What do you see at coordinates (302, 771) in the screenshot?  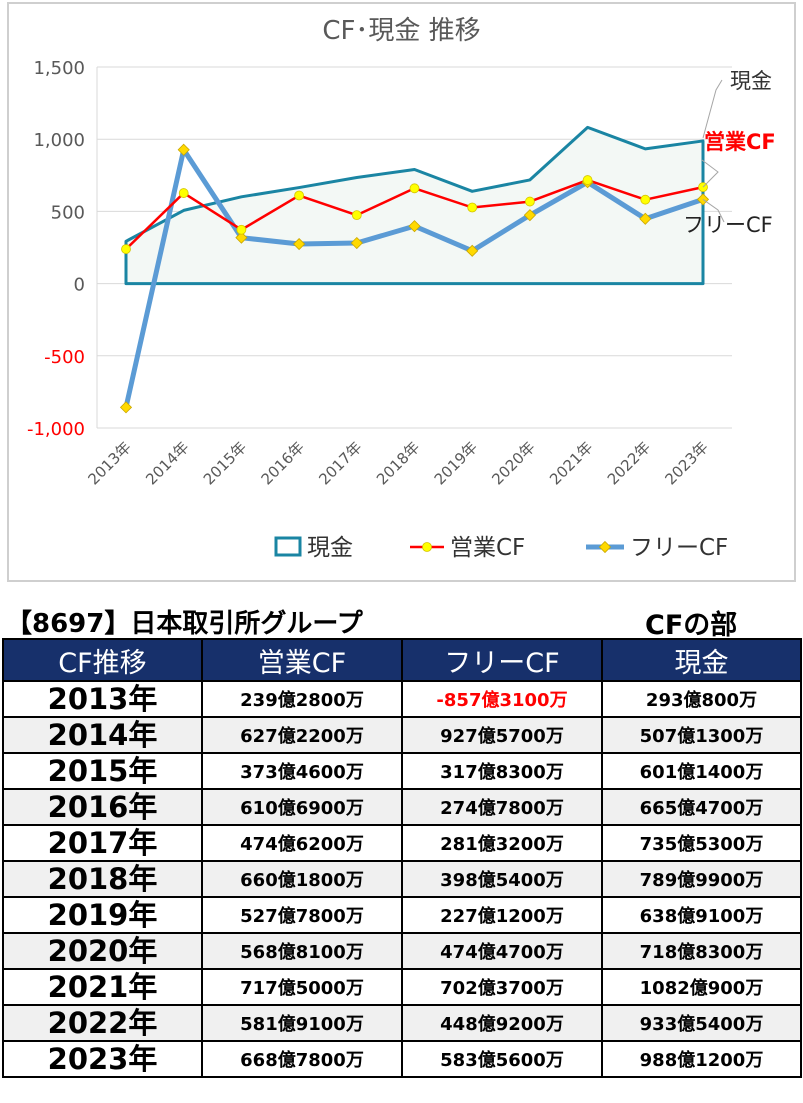 I see `row-operating-cf: 373億4600万` at bounding box center [302, 771].